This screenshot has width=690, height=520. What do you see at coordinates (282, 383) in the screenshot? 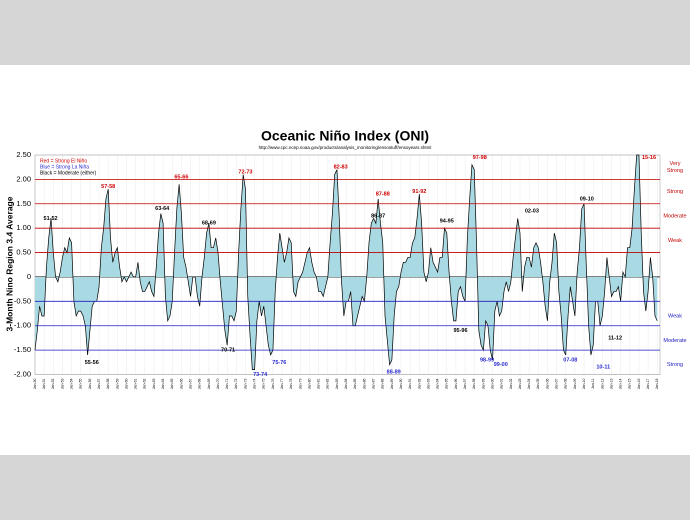
I see `x-tick-label: Jan-77` at bounding box center [282, 383].